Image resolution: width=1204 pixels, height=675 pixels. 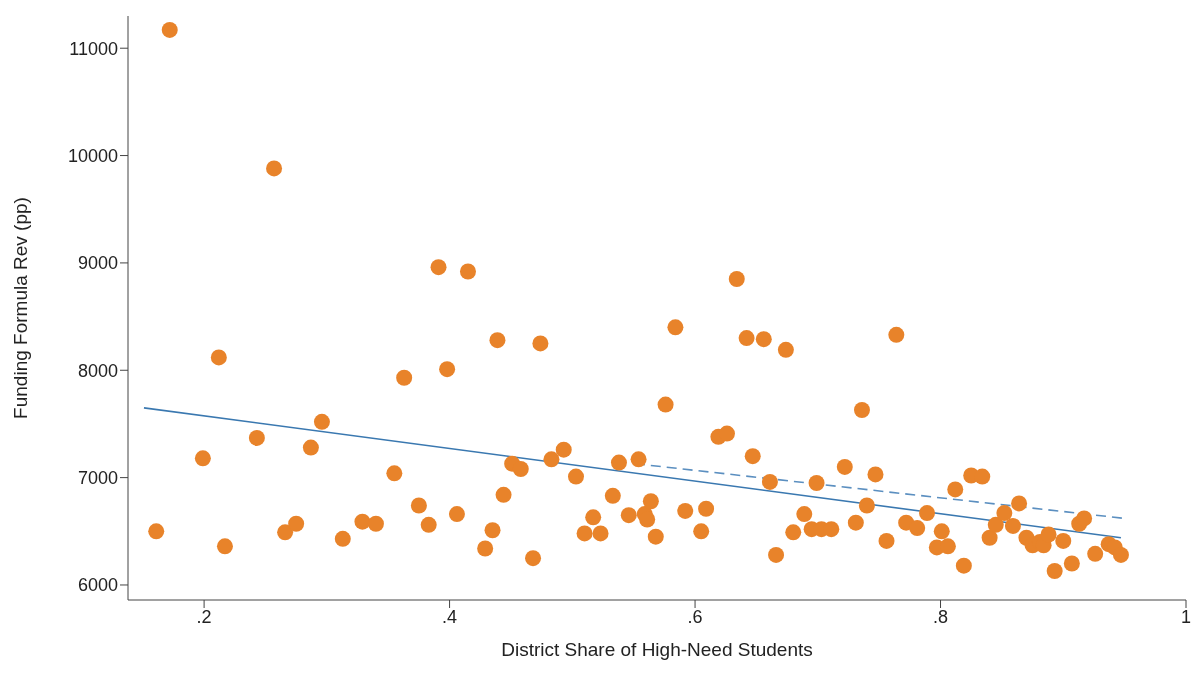 What do you see at coordinates (97, 370) in the screenshot?
I see `y-tick-label: 8000` at bounding box center [97, 370].